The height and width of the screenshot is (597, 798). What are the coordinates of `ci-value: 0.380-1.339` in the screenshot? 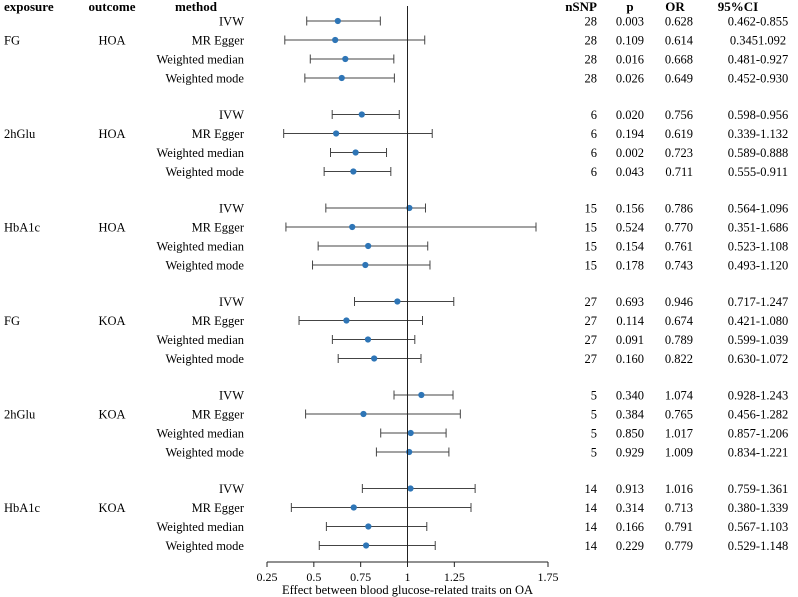 It's located at (758, 508).